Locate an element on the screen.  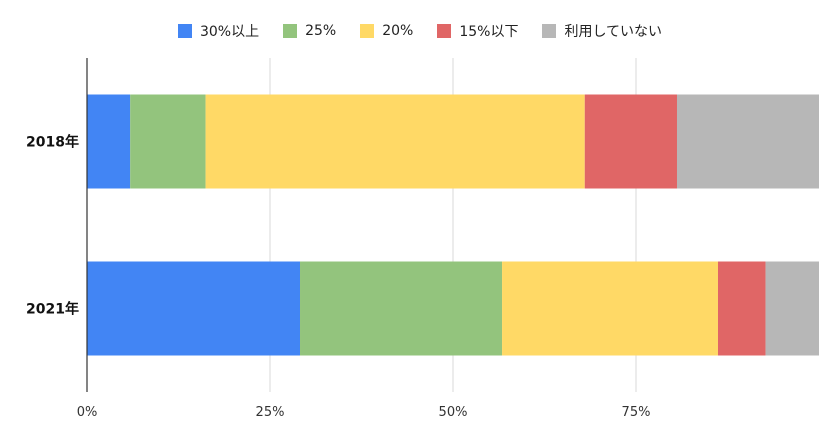
legend-label: 20% is located at coordinates (398, 31).